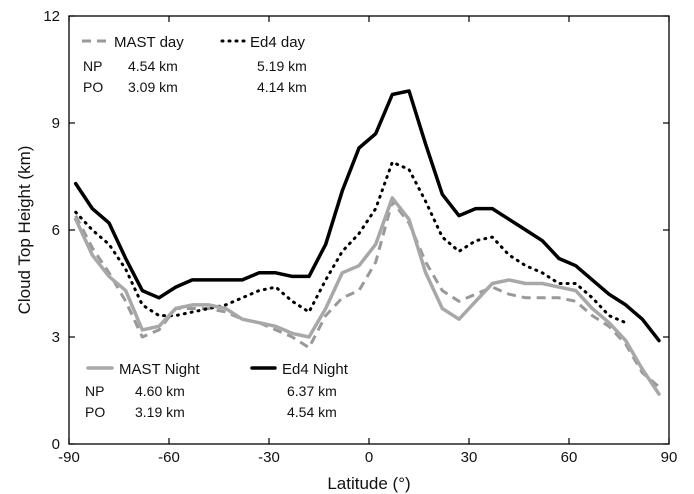 The image size is (694, 494). Describe the element at coordinates (369, 457) in the screenshot. I see `x-tick-label: 0` at that location.